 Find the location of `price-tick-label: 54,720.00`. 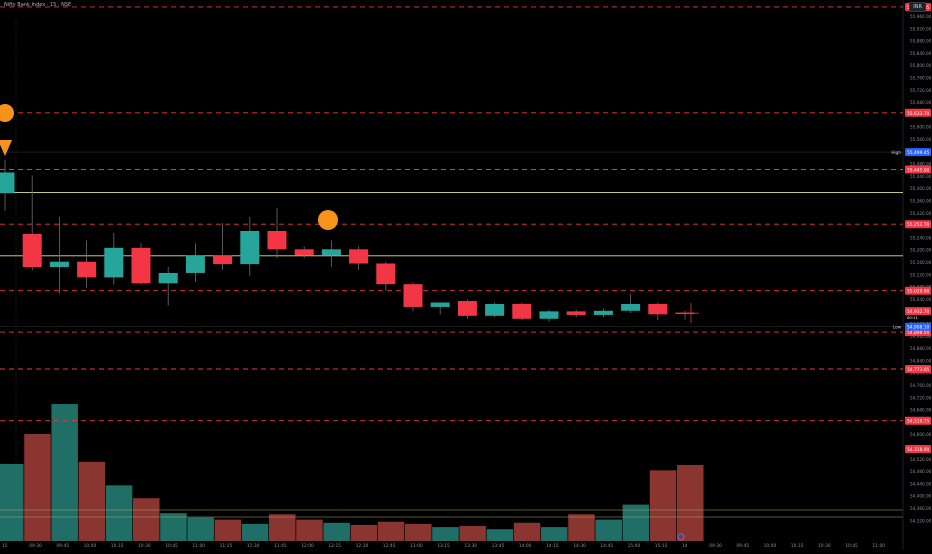

price-tick-label: 54,720.00 is located at coordinates (921, 397).